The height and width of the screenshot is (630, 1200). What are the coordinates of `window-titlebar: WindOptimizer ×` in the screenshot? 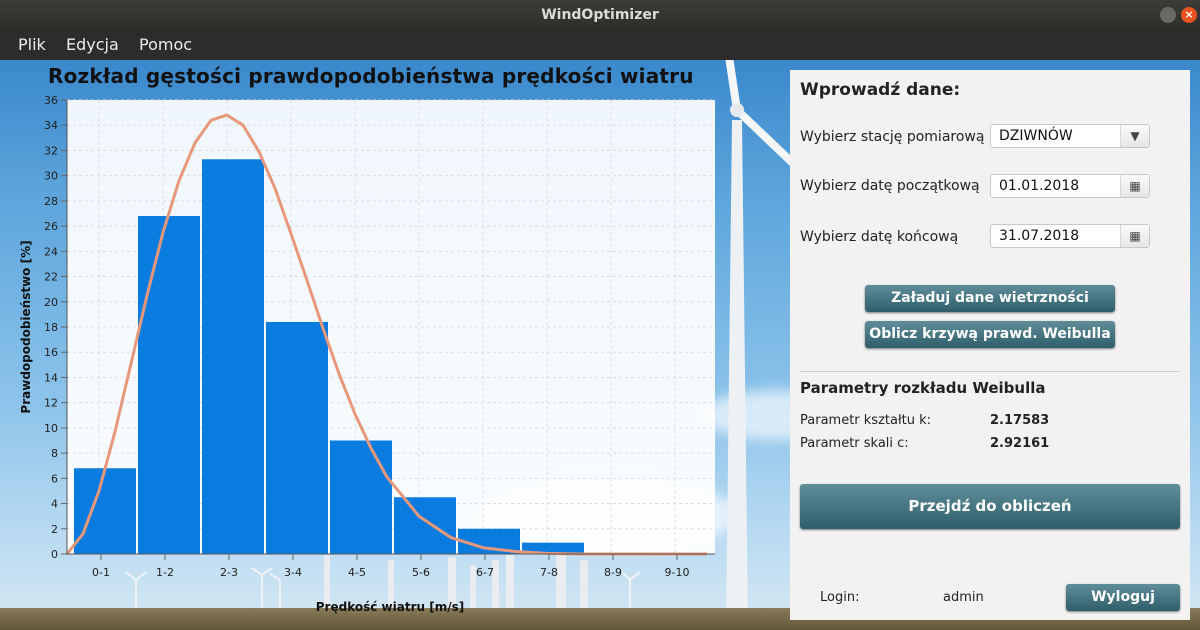 It's located at (600, 15).